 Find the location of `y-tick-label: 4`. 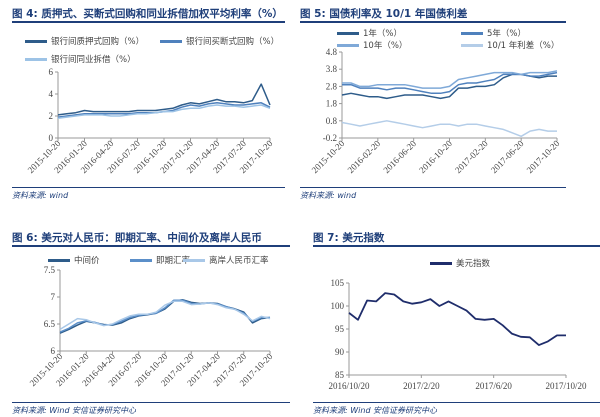

y-tick-label: 4 is located at coordinates (51, 94).